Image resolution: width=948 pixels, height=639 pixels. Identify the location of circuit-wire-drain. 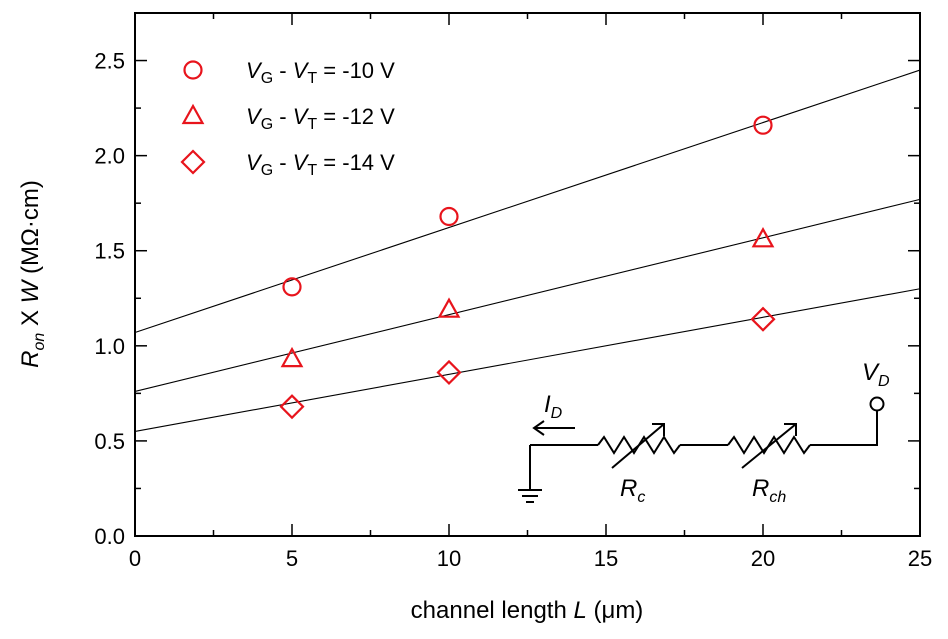
(844, 428).